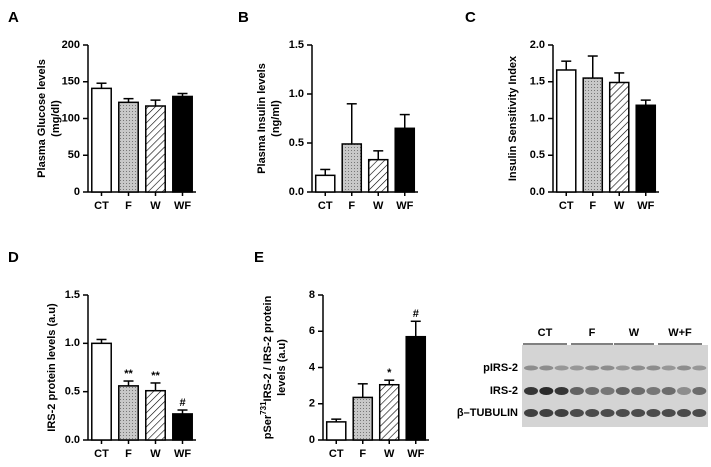 This screenshot has width=711, height=467. Describe the element at coordinates (71, 45) in the screenshot. I see `y-tick-label: 200` at that location.